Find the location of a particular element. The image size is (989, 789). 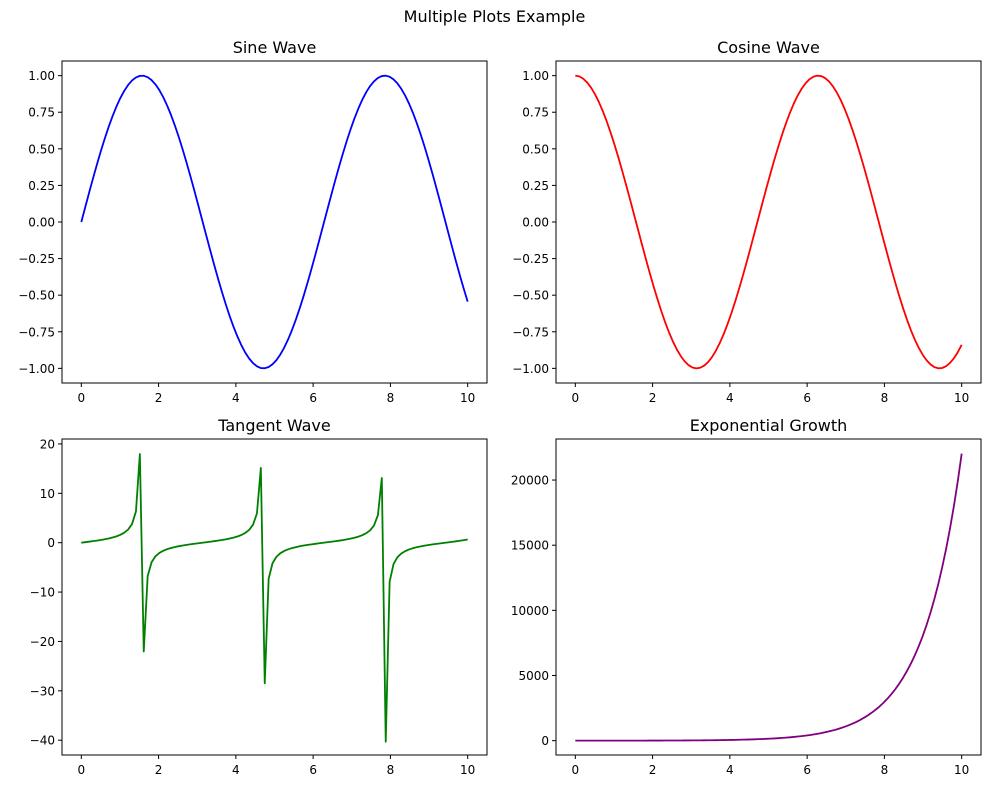

y-tick-label: 20 is located at coordinates (47, 444).